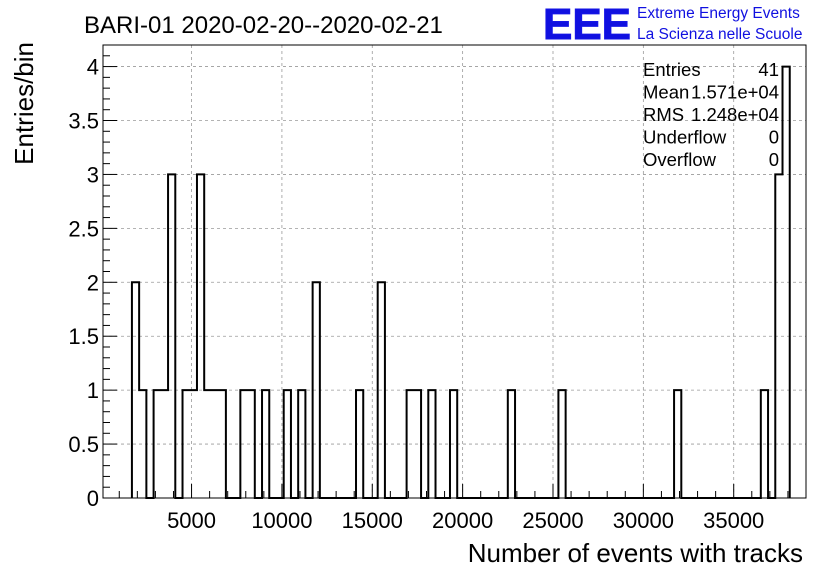 Image resolution: width=836 pixels, height=572 pixels. I want to click on stats-label: Entries, so click(672, 69).